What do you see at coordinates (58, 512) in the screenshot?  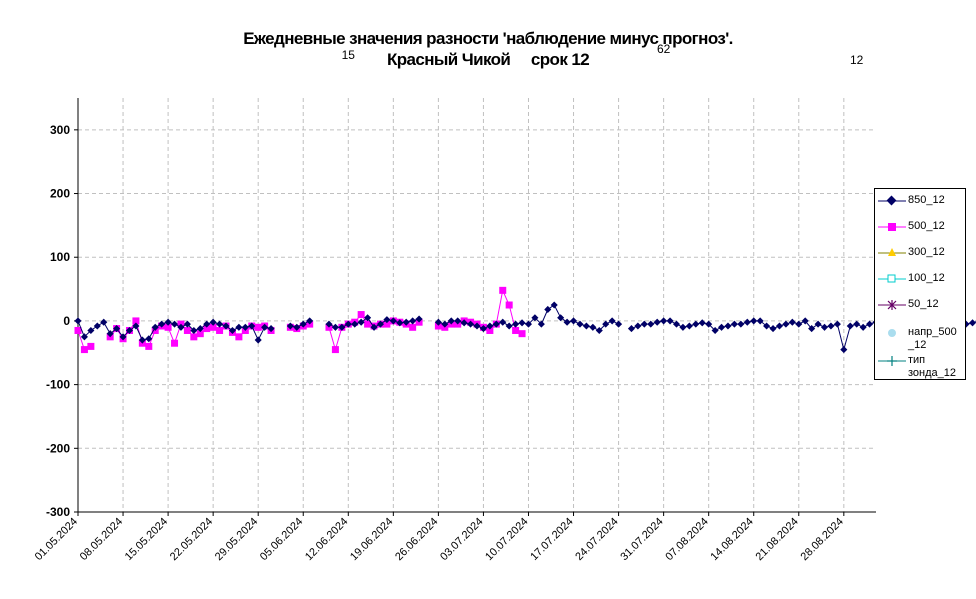 I see `y-tick-label: -300` at bounding box center [58, 512].